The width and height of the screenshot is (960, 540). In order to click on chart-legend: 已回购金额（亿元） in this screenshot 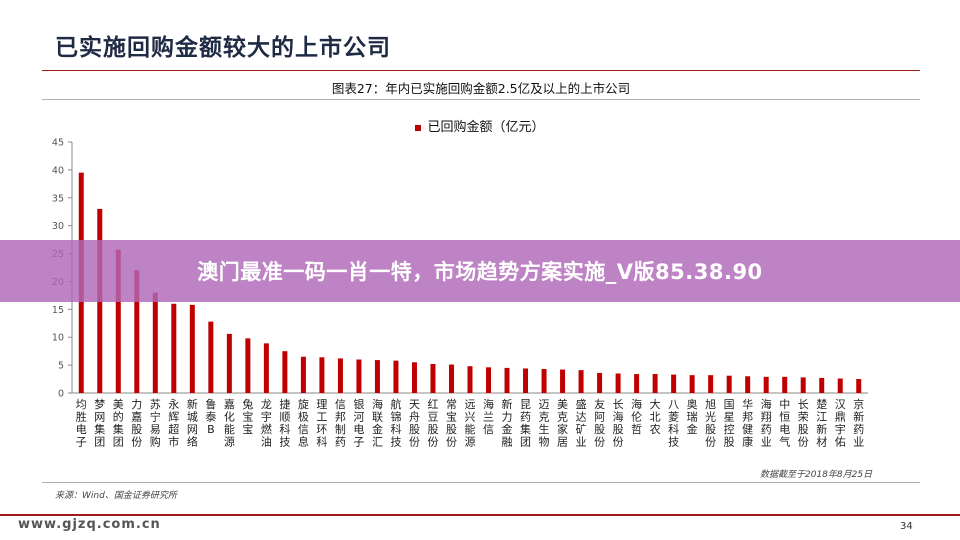, I will do `click(480, 125)`.